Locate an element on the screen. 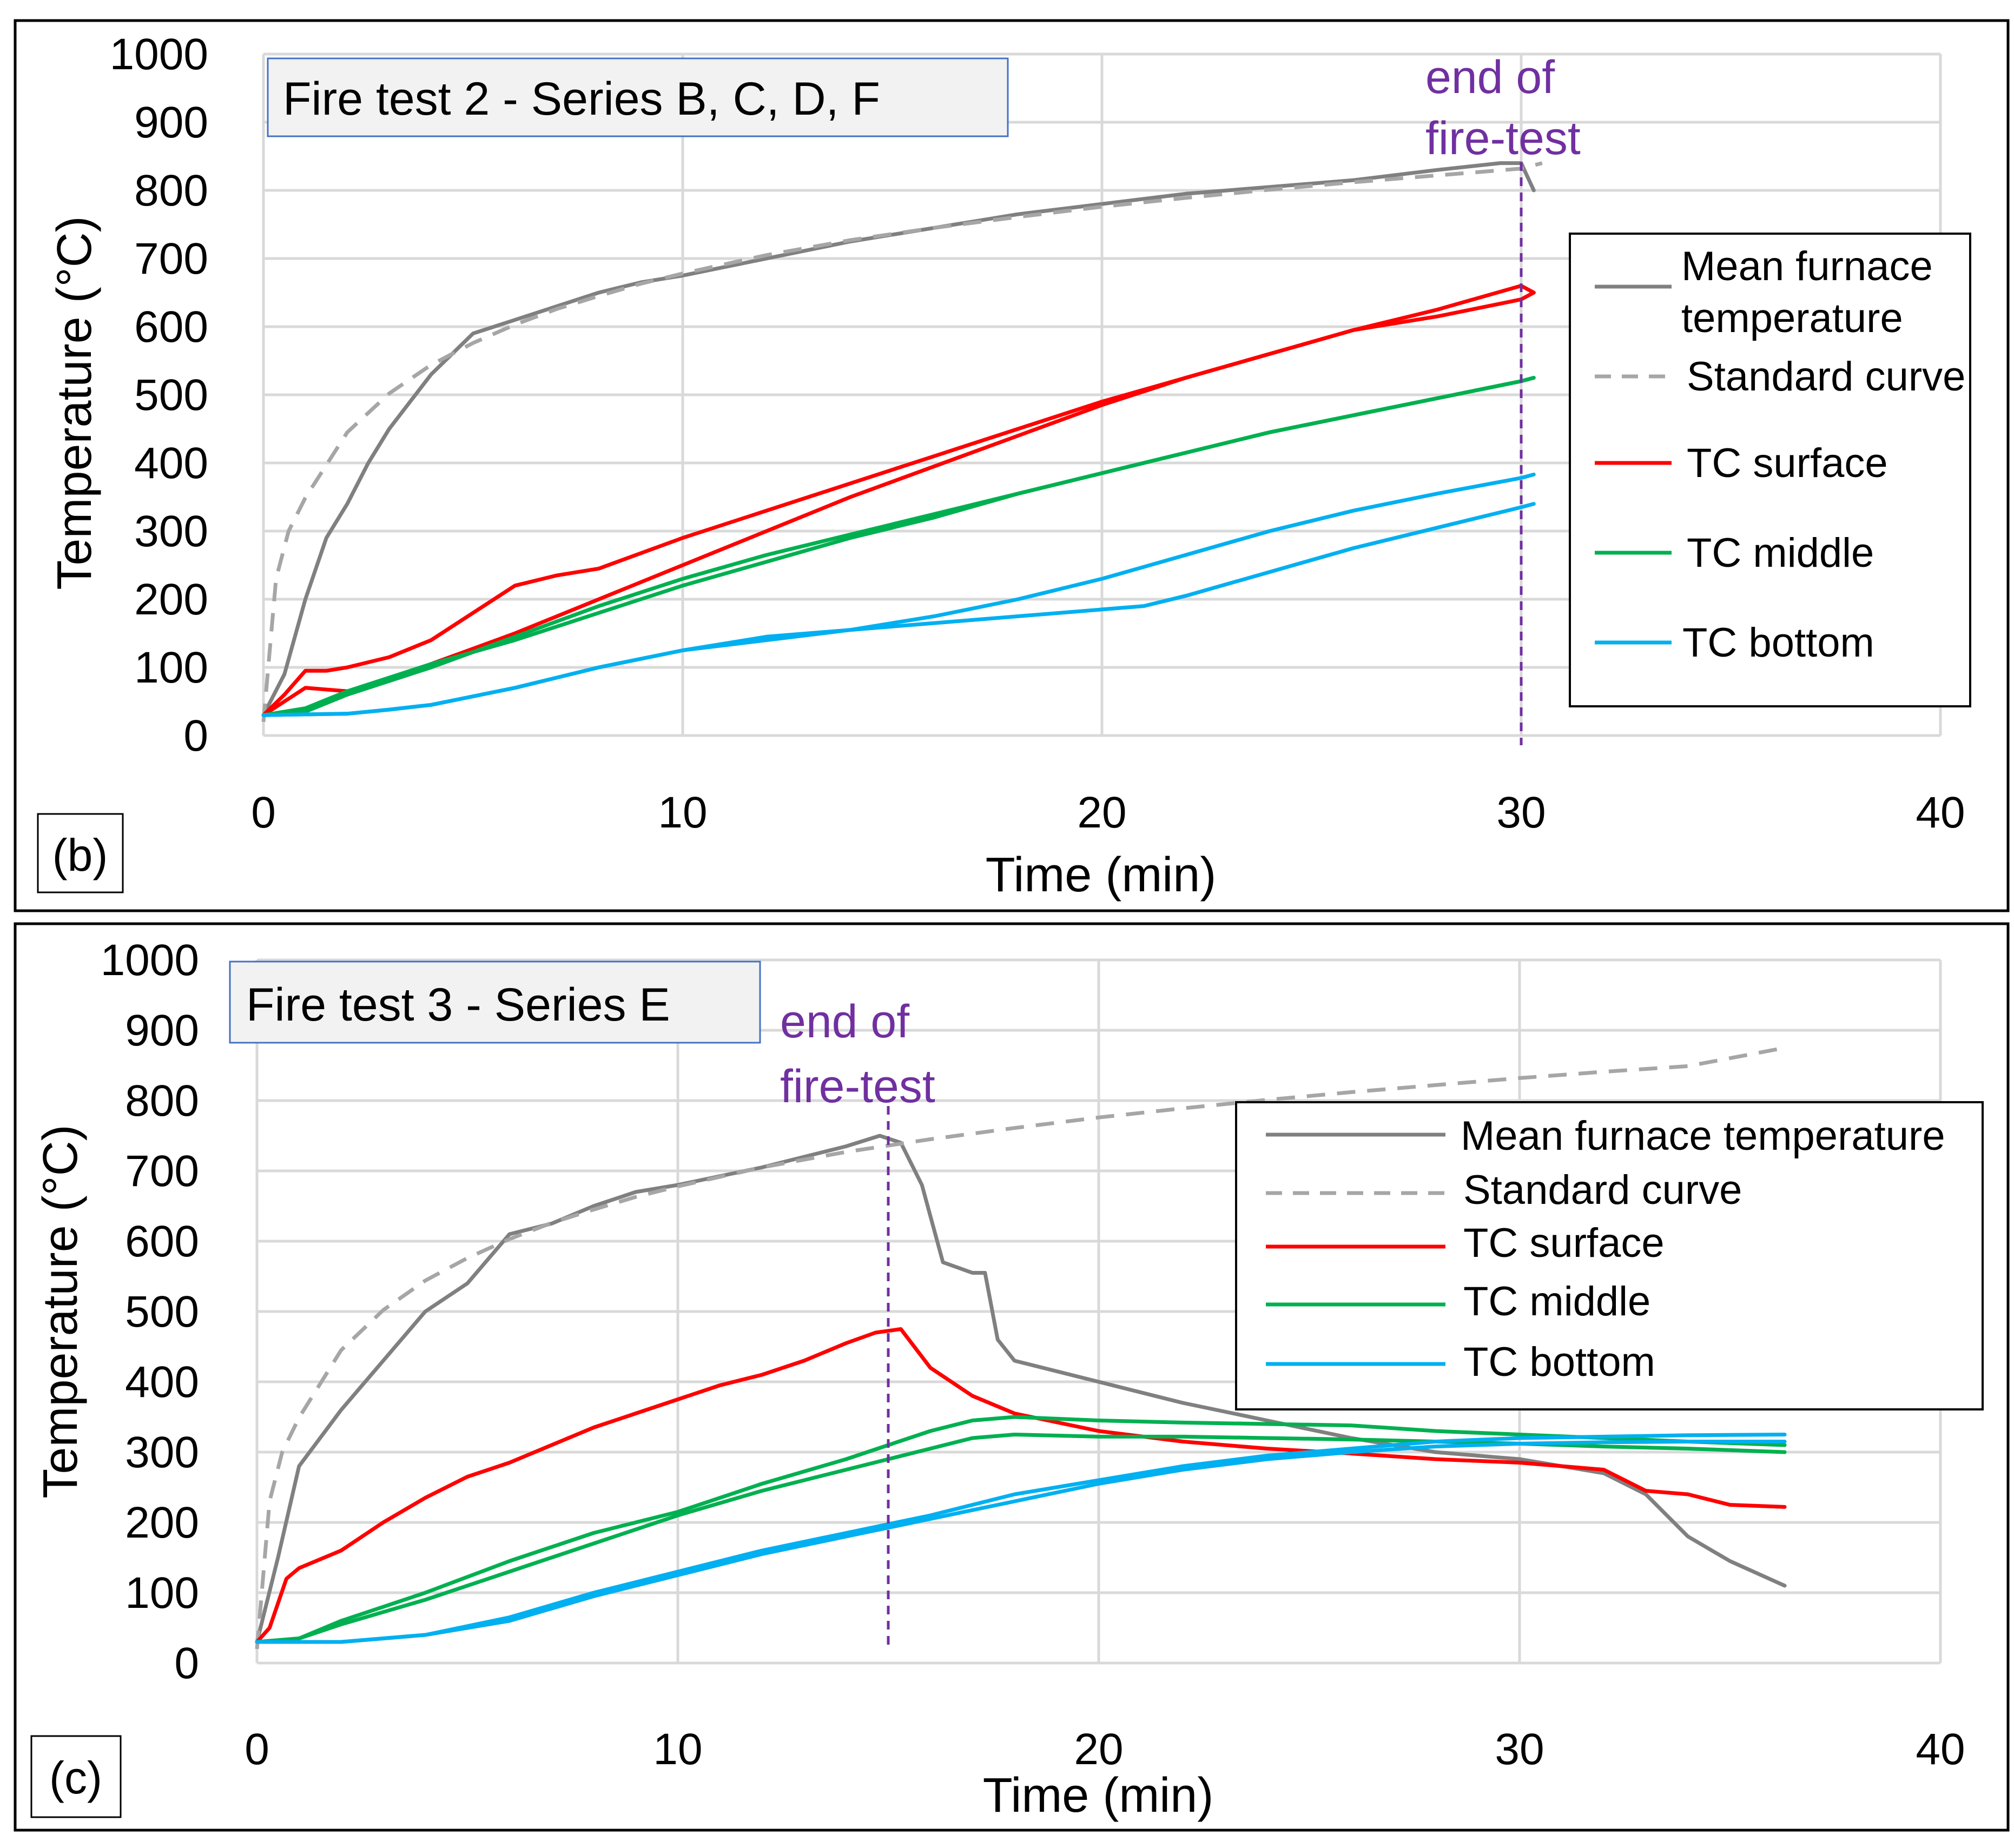 Image resolution: width=2014 pixels, height=1848 pixels. legend-label-mean-furnace: Mean furnace temperature is located at coordinates (1703, 1136).